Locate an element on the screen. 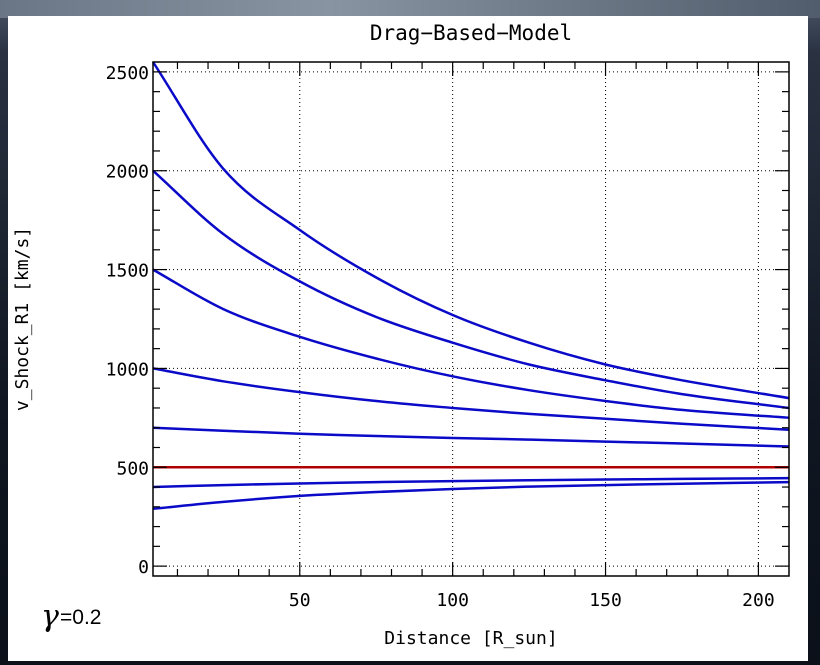 This screenshot has height=665, width=820. x-axis-label: Distance [R_sun] is located at coordinates (470, 638).